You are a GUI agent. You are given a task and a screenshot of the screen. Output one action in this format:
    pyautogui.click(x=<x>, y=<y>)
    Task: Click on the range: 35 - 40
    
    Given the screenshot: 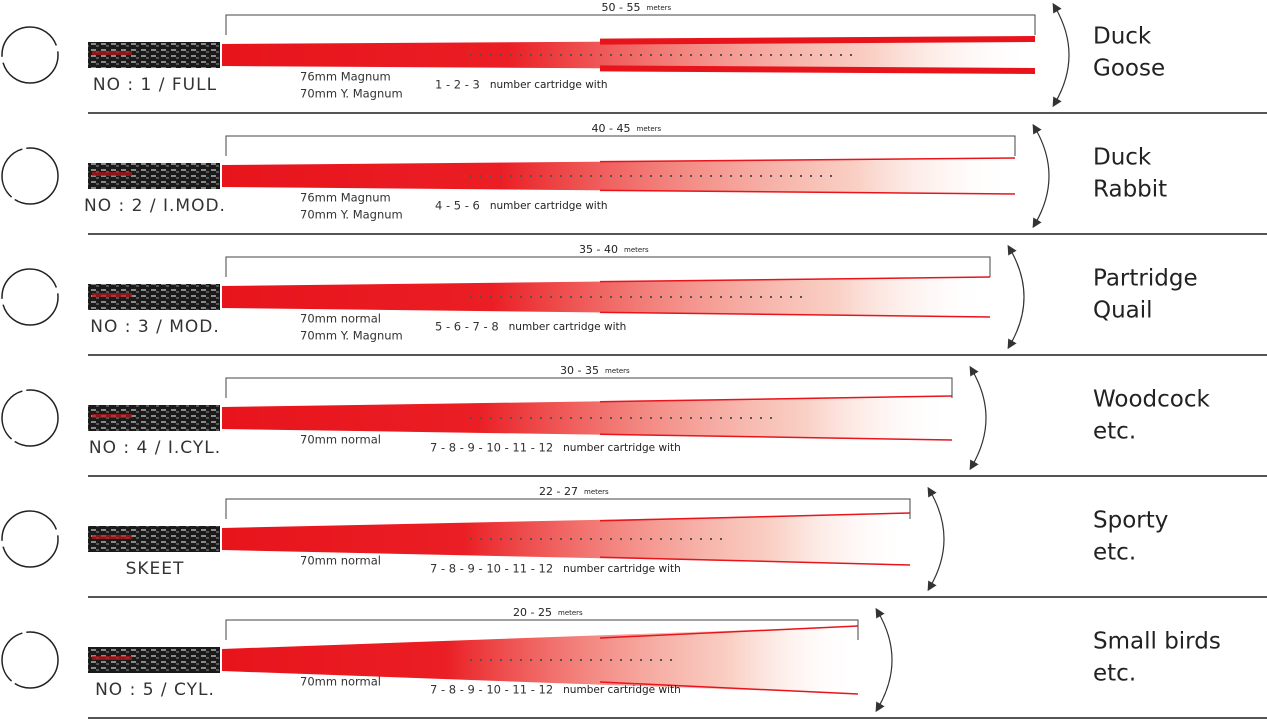 What is the action you would take?
    pyautogui.click(x=598, y=249)
    